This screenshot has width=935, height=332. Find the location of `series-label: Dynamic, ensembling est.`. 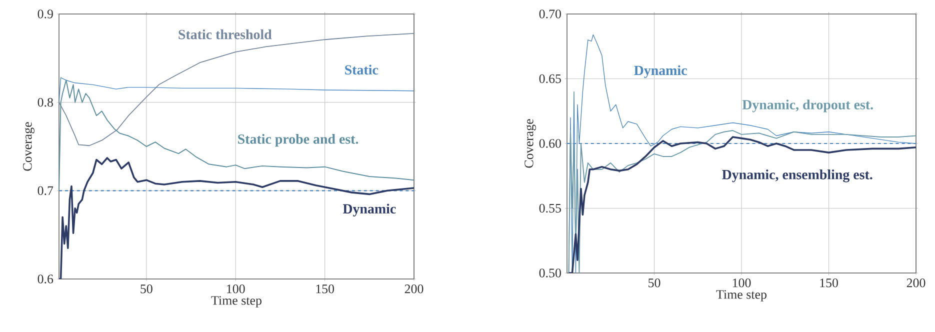

series-label: Dynamic, ensembling est. is located at coordinates (797, 175).